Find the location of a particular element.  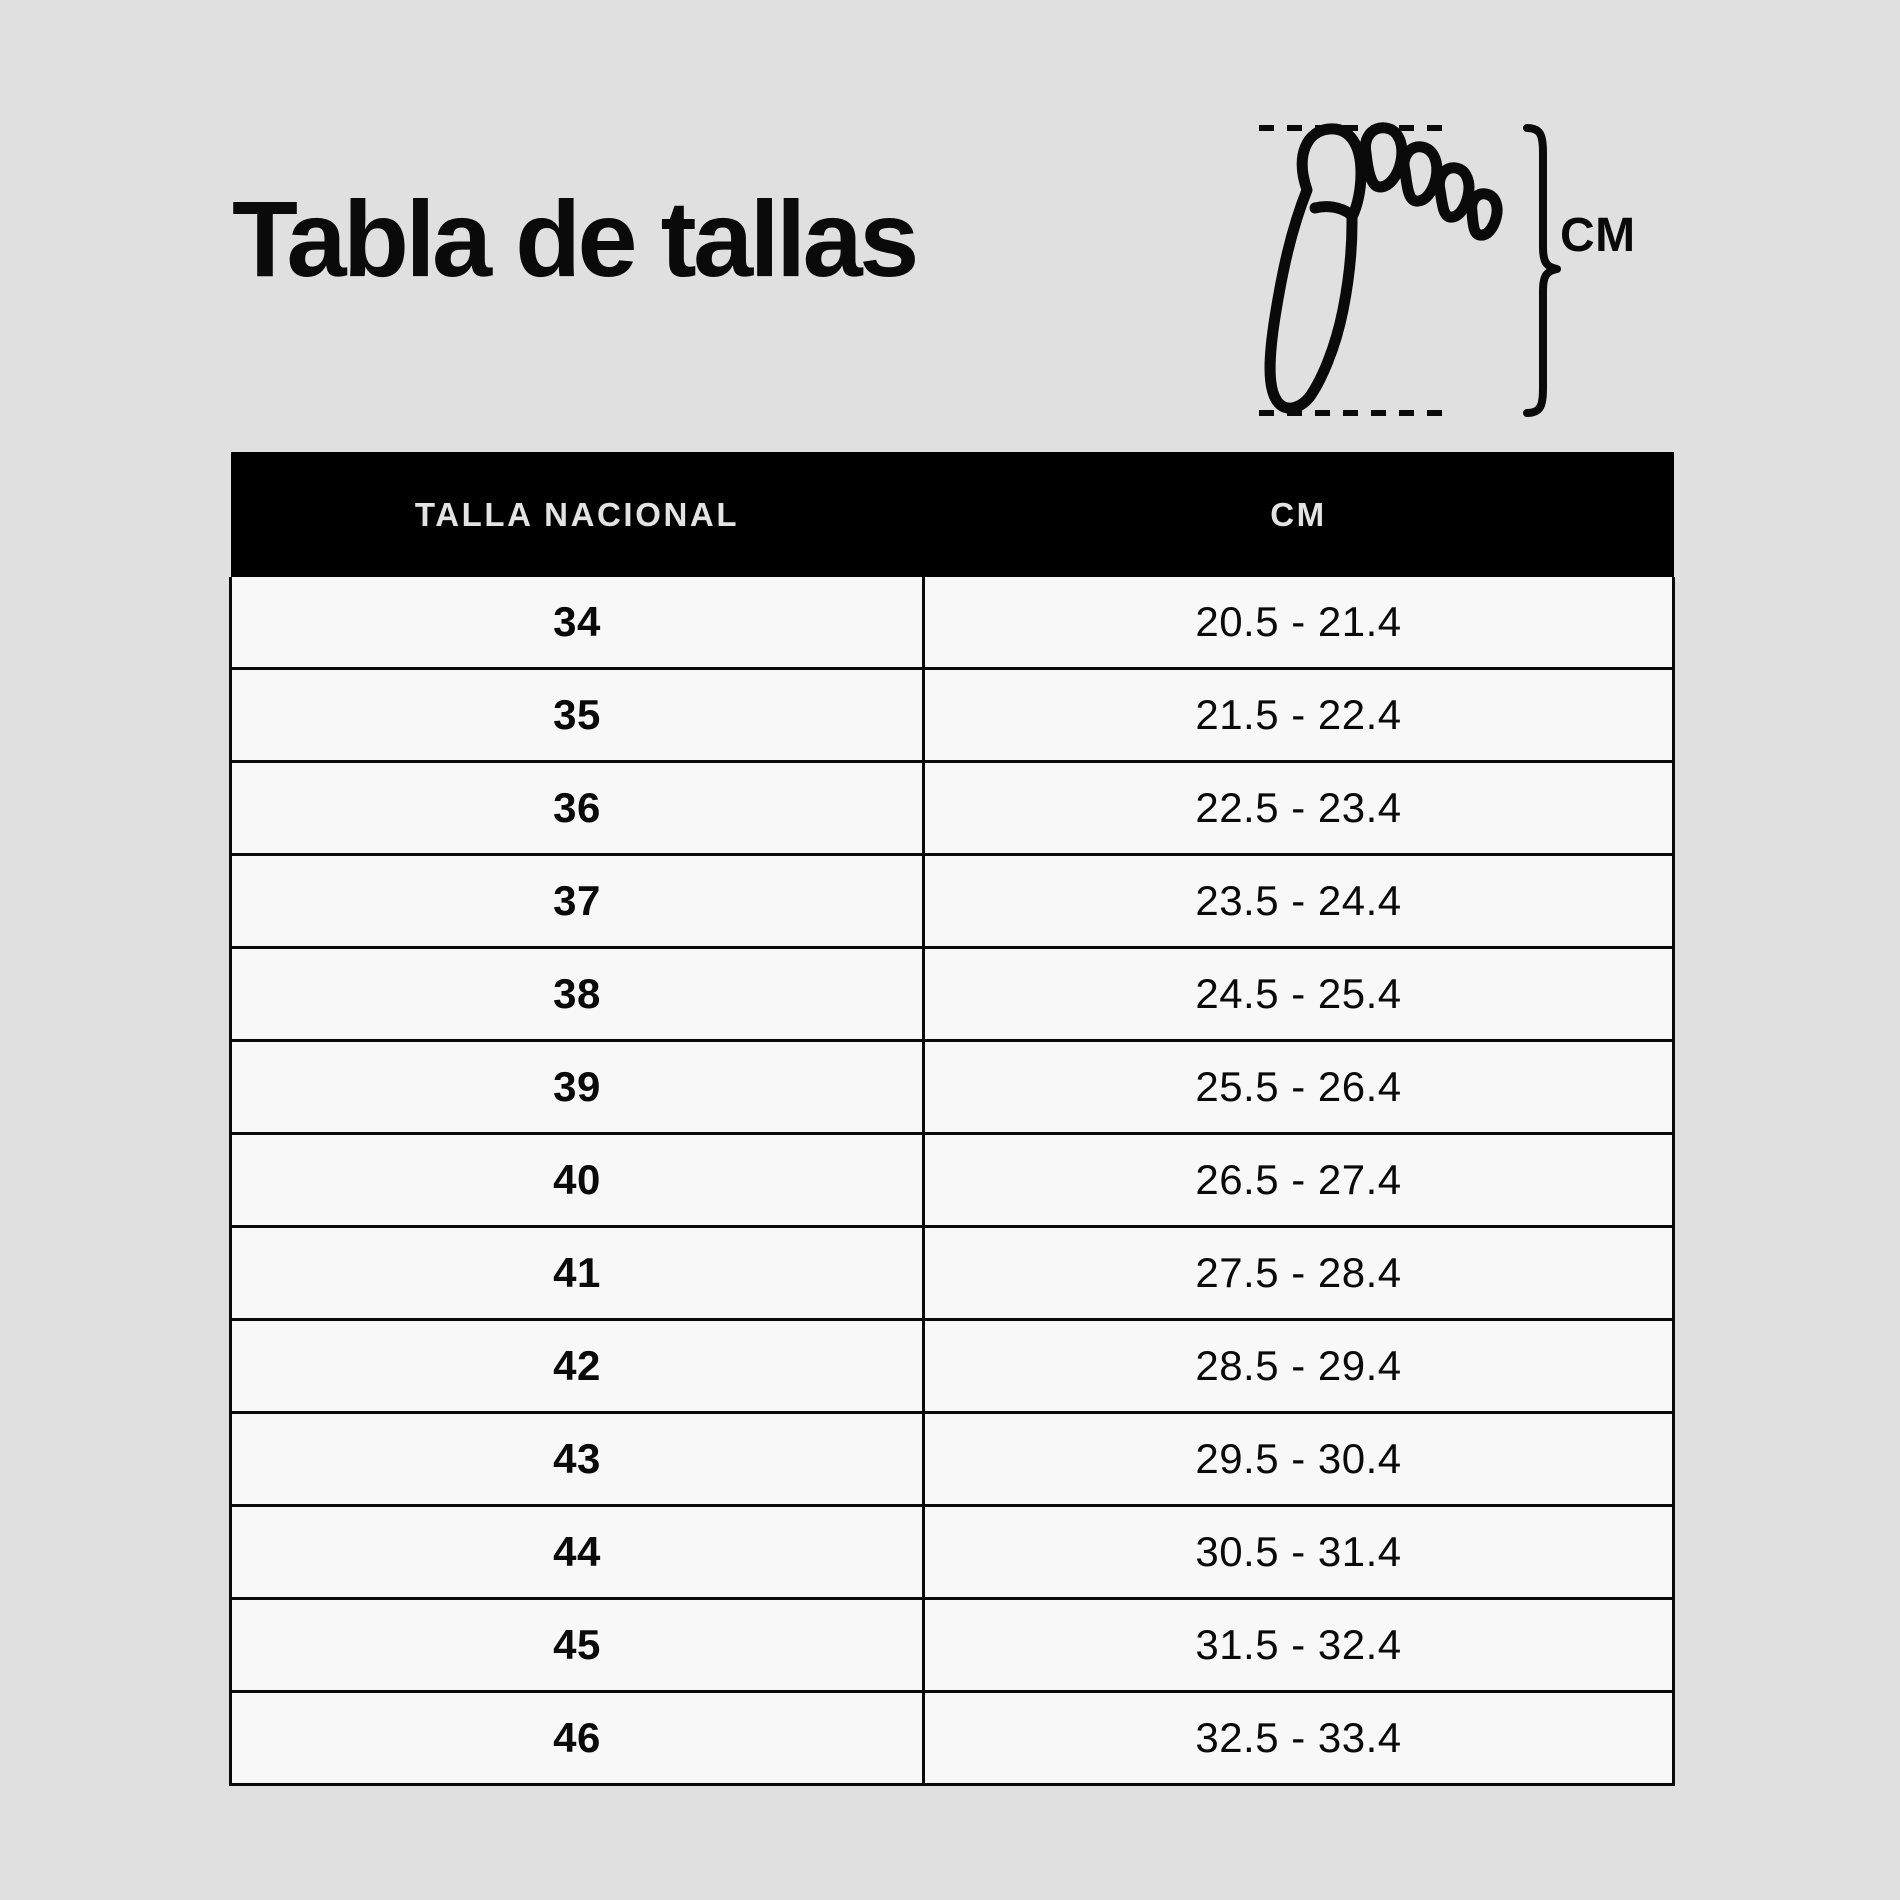

foot-measurement-diagram: CM is located at coordinates (1465, 260).